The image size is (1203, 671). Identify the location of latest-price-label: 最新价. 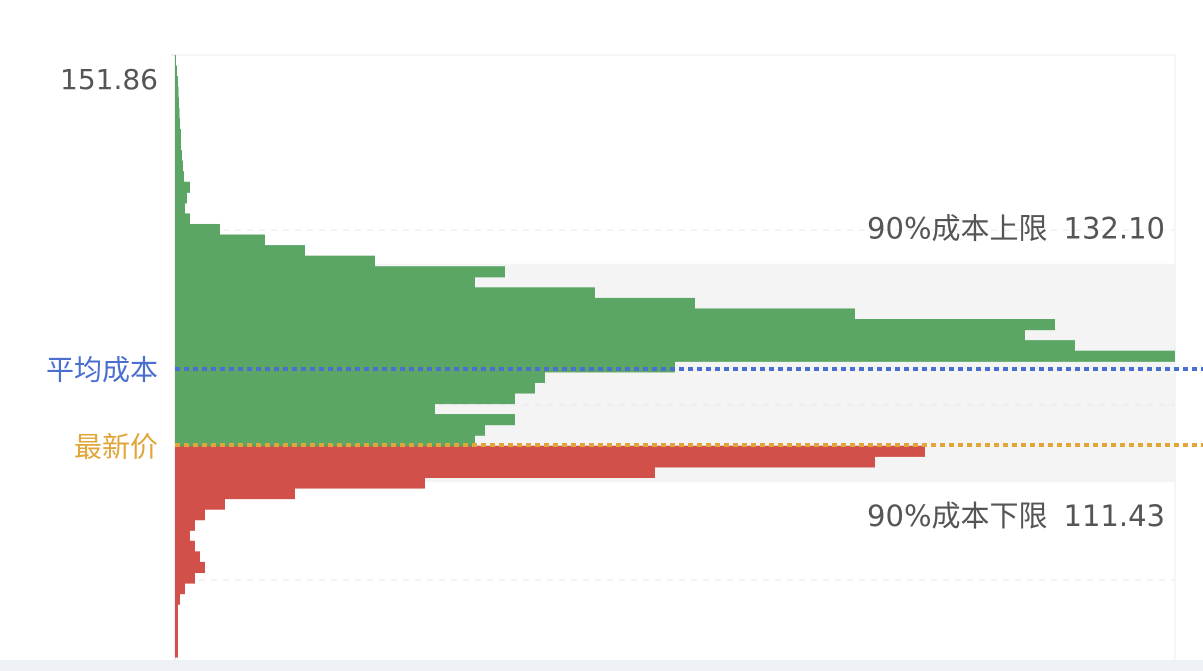
(116, 446).